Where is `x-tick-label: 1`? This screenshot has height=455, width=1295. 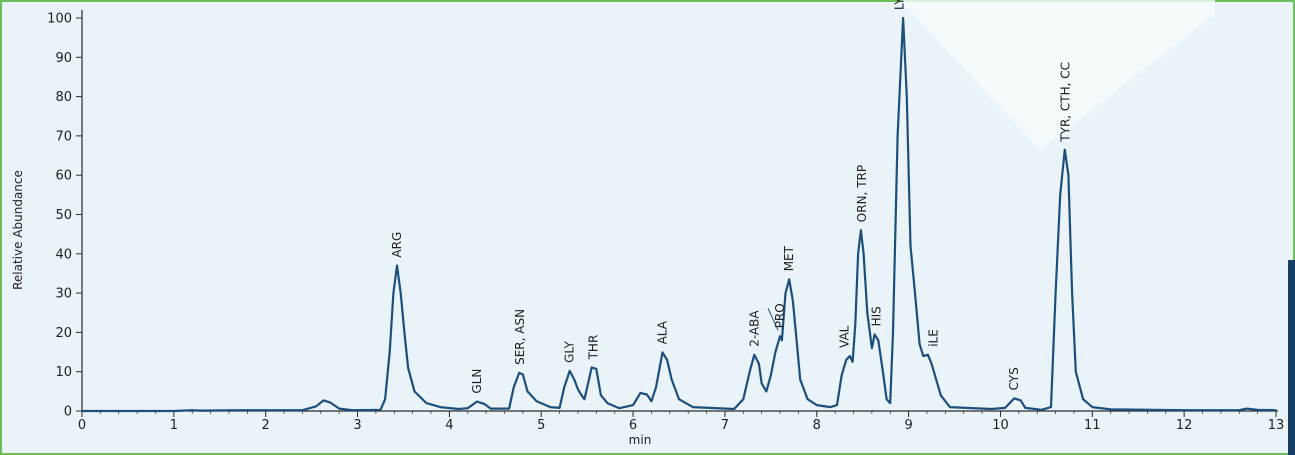 x-tick-label: 1 is located at coordinates (174, 425).